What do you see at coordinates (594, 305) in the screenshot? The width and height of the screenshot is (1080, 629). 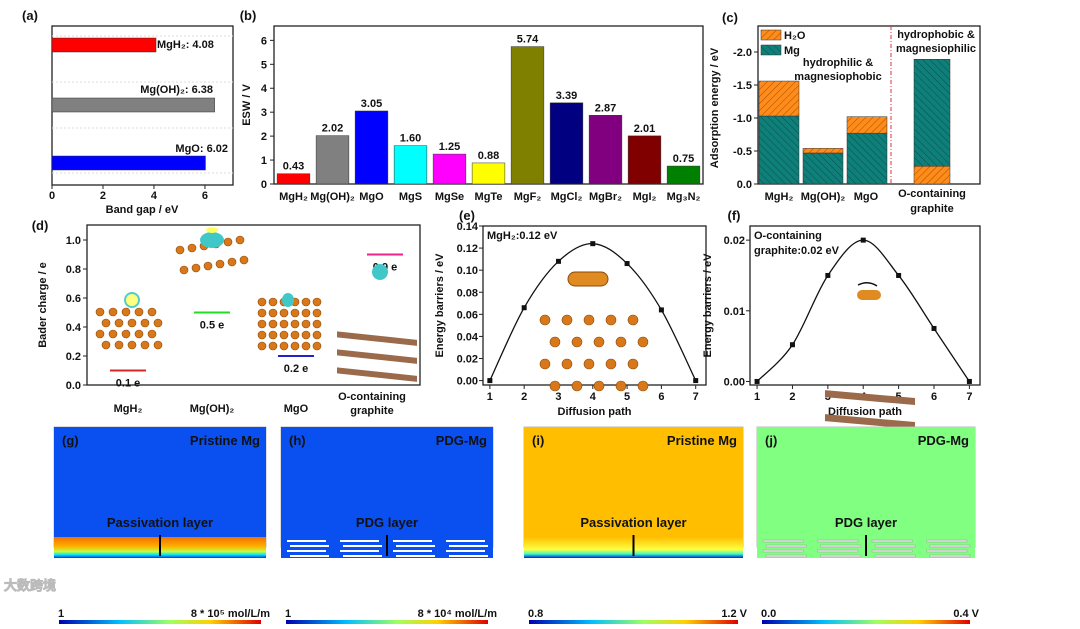 I see `panel-e-axes` at bounding box center [594, 305].